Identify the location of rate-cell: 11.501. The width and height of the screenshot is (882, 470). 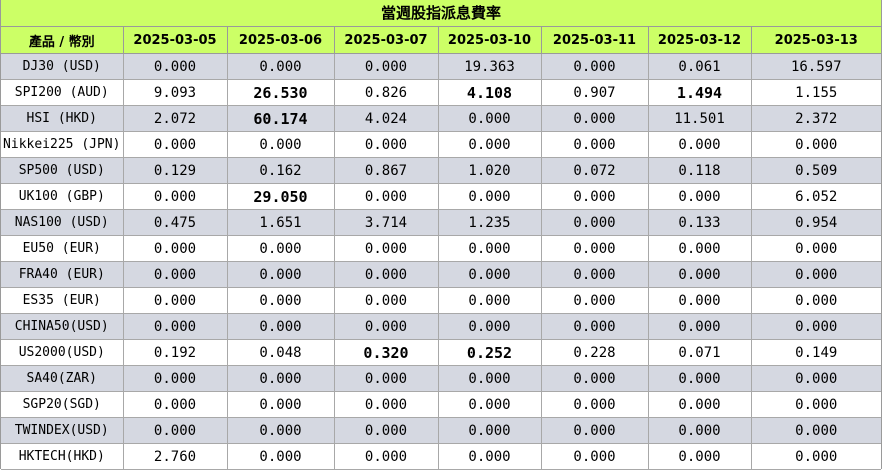
(699, 118).